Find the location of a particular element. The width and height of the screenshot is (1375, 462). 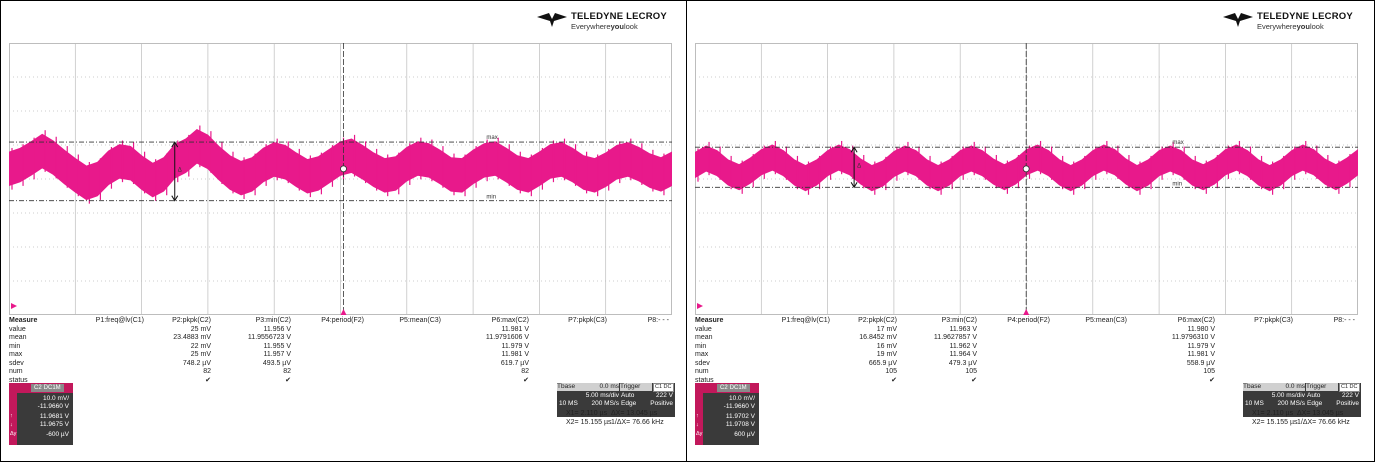

cursor-x1: X1= 2.110 µs is located at coordinates (587, 413).